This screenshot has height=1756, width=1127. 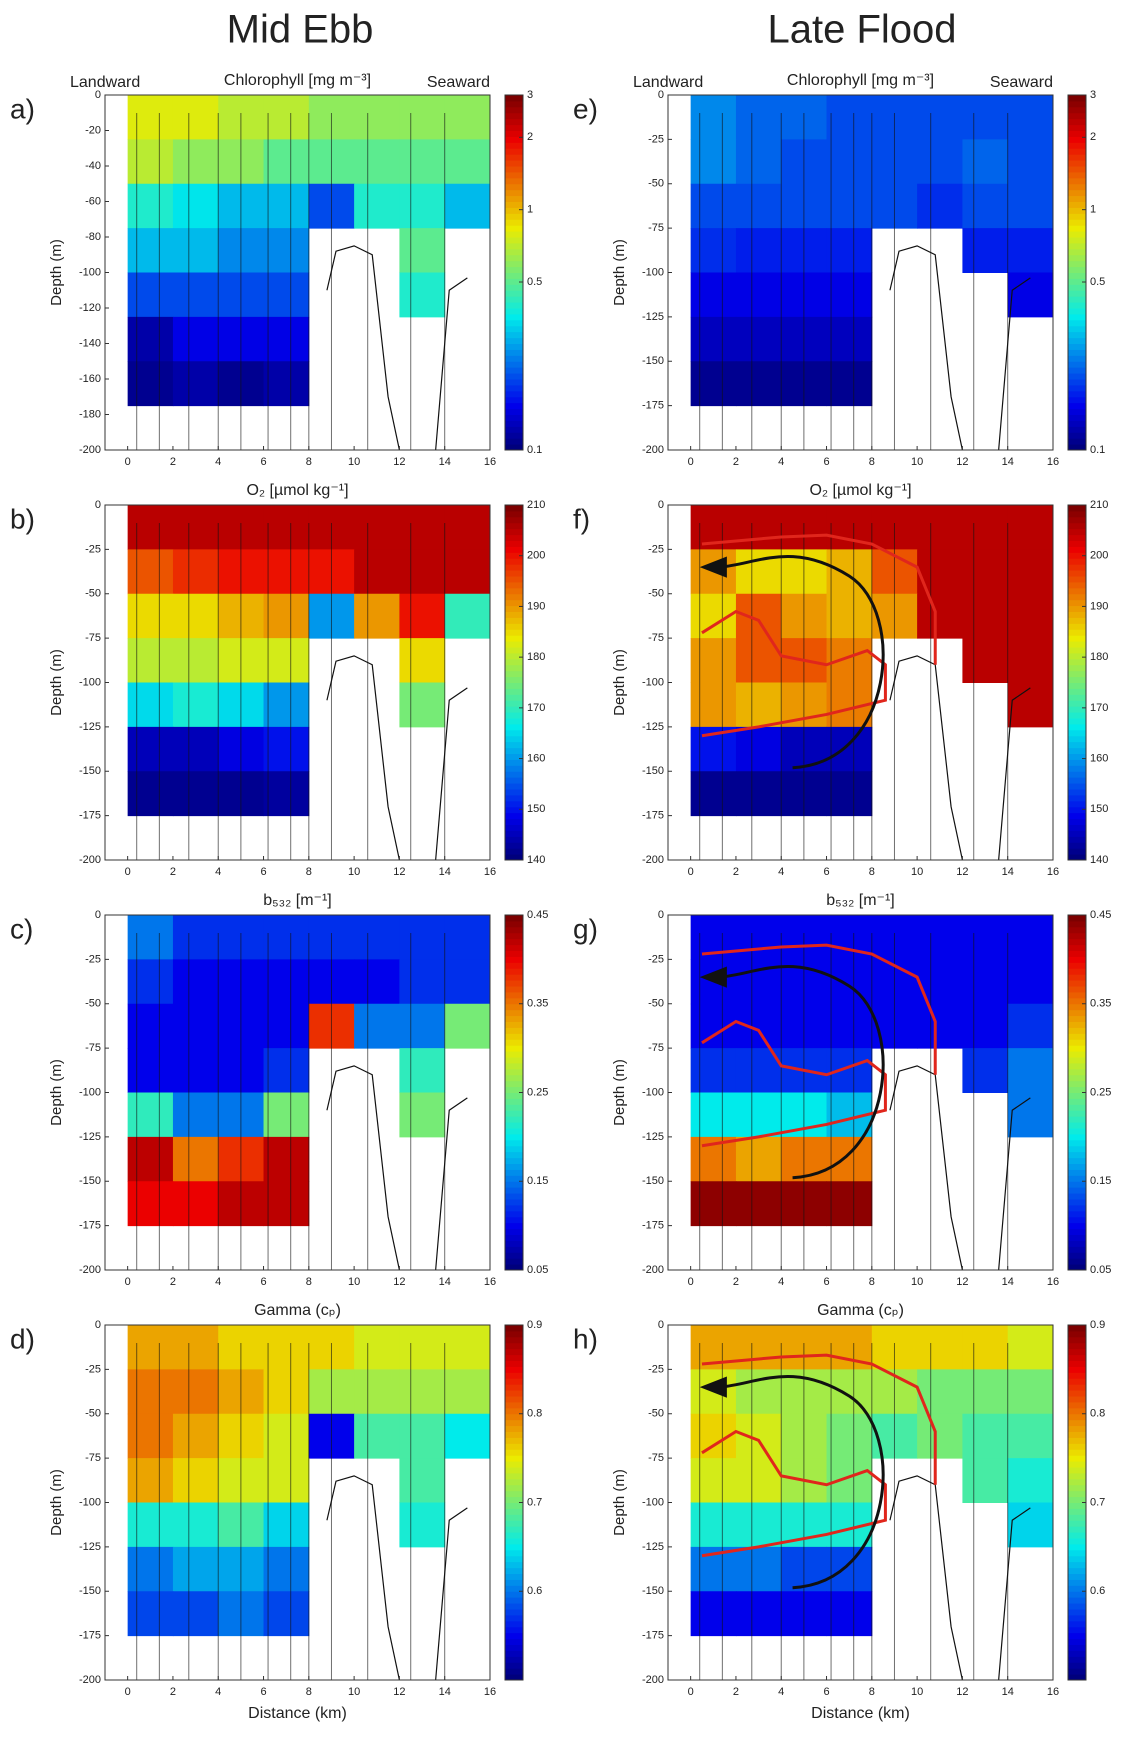 I want to click on colorbar-tick-label: 0.1, so click(x=1097, y=450).